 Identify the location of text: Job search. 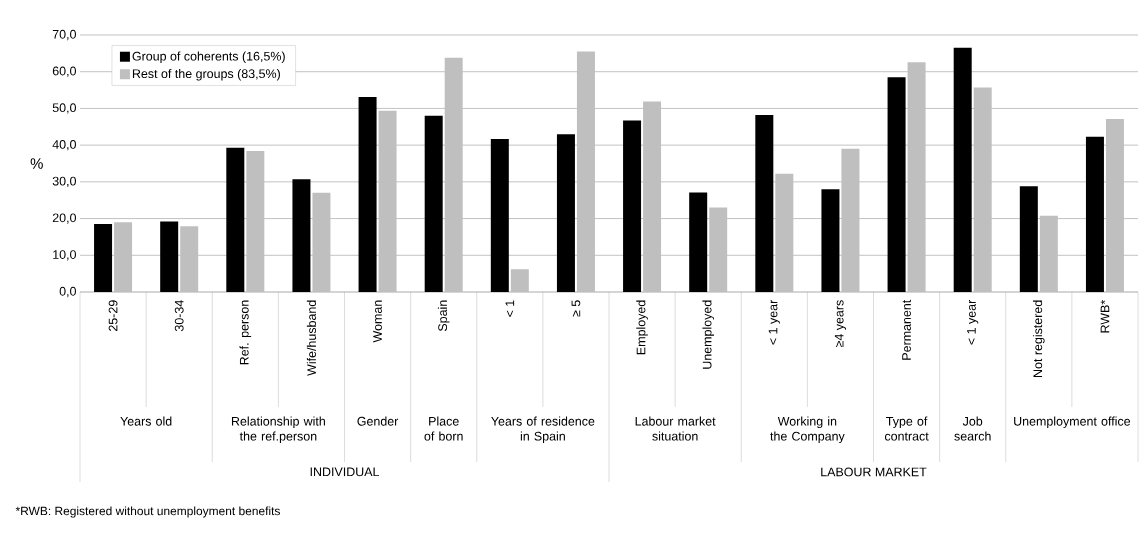
(972, 428).